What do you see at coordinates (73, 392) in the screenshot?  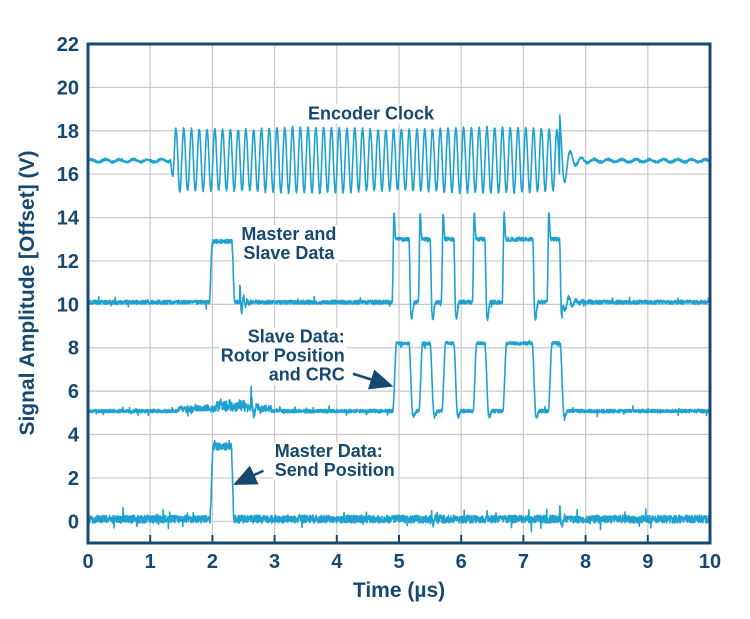 I see `y-tick-label: 6` at bounding box center [73, 392].